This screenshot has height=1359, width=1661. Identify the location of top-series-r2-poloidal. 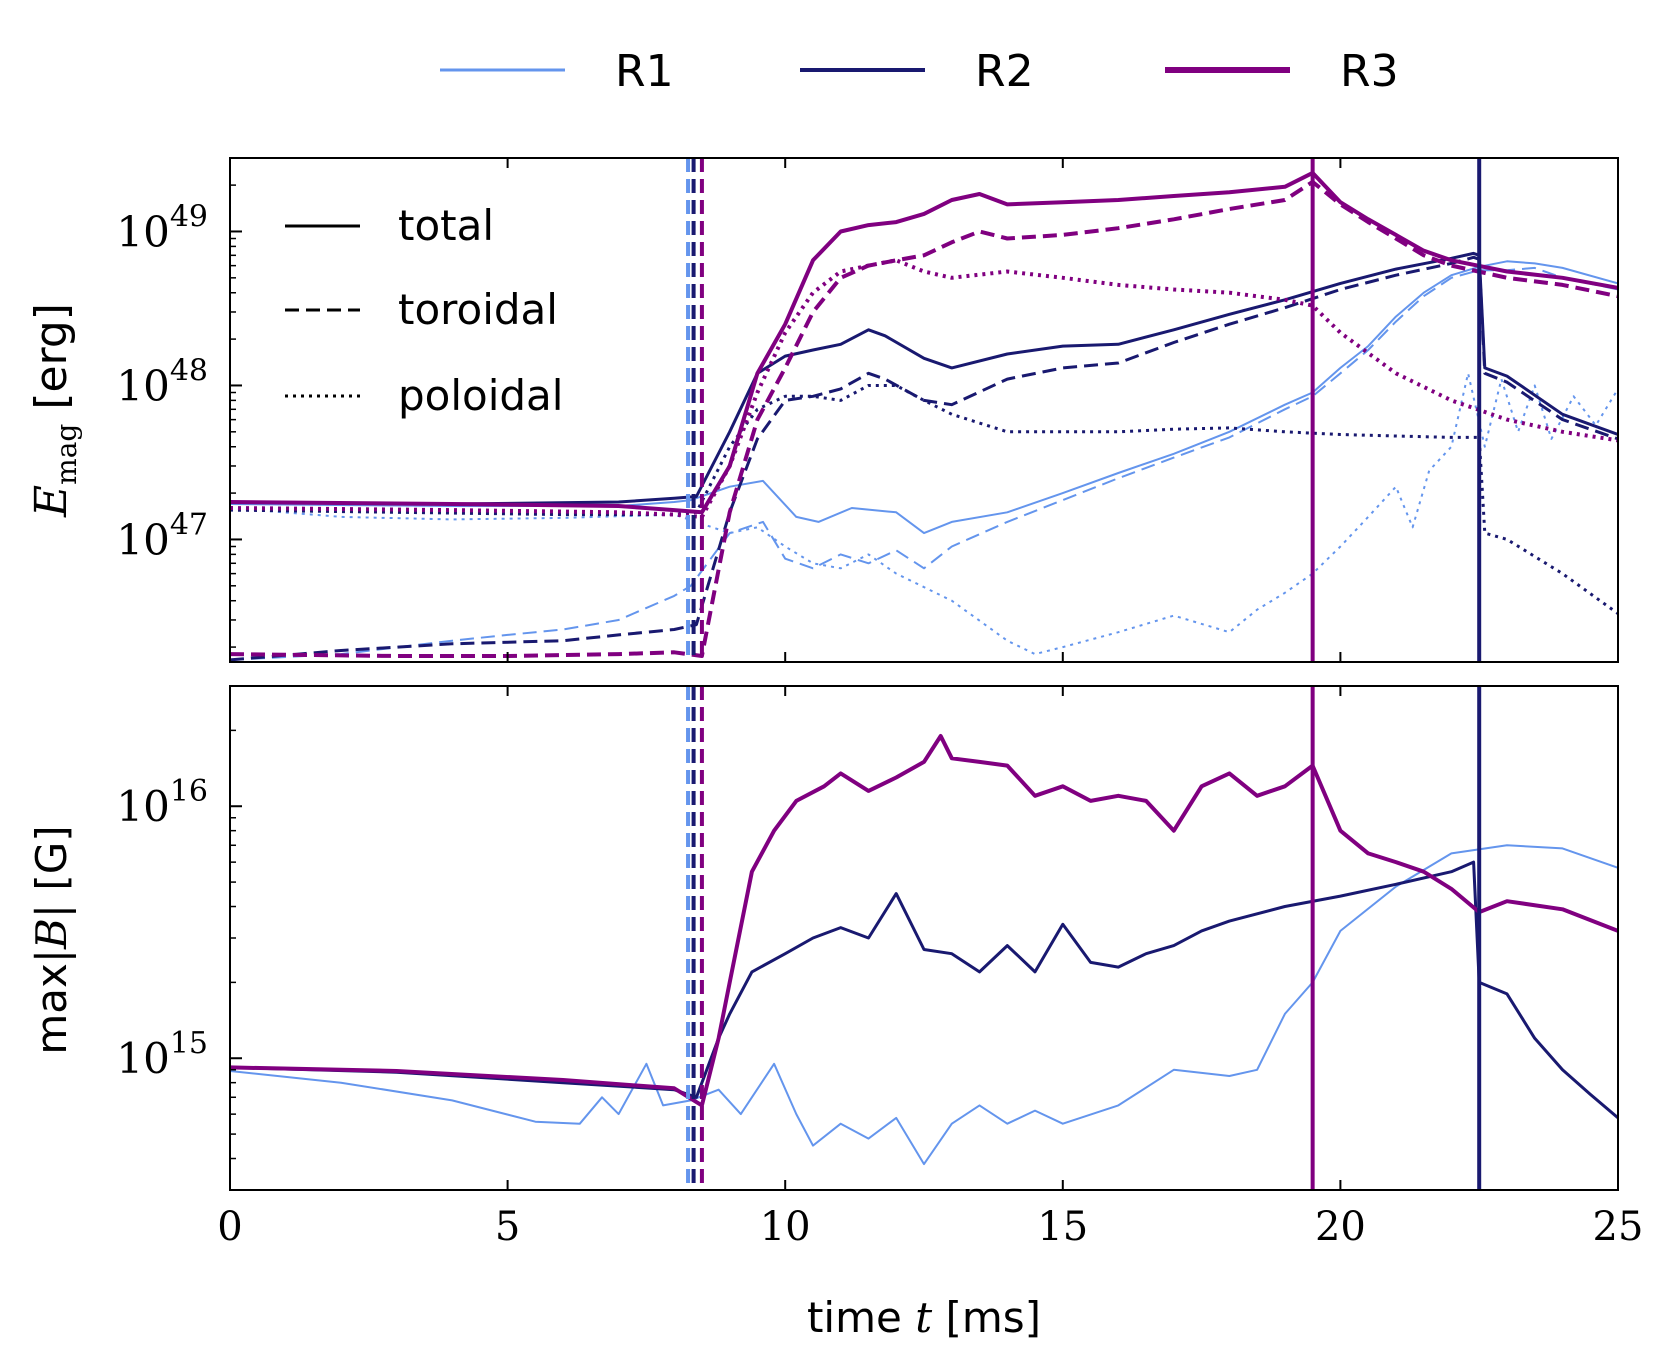
(924, 499).